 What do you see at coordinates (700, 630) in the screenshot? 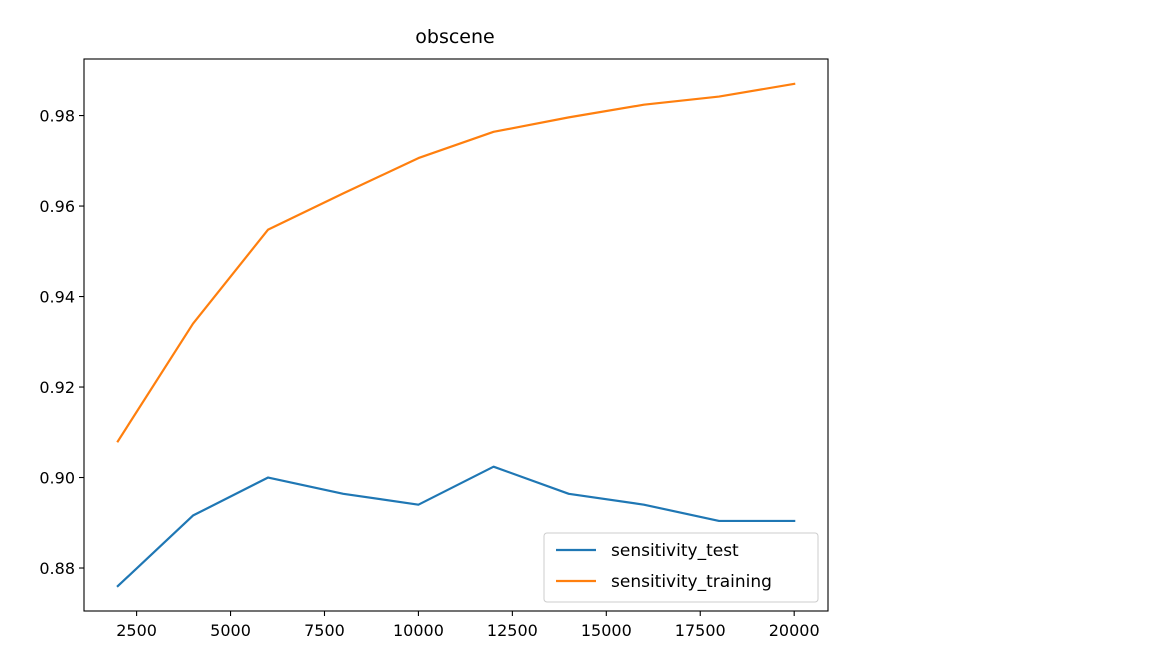
I see `x-tick-label-6: 17500` at bounding box center [700, 630].